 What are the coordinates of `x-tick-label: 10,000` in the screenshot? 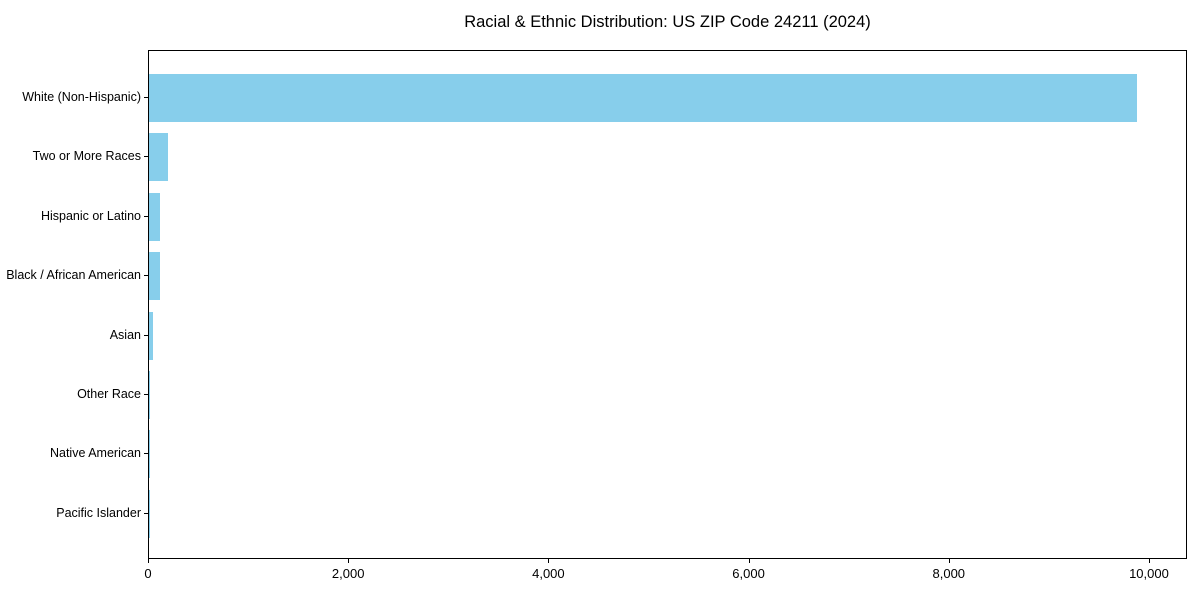 It's located at (1149, 573).